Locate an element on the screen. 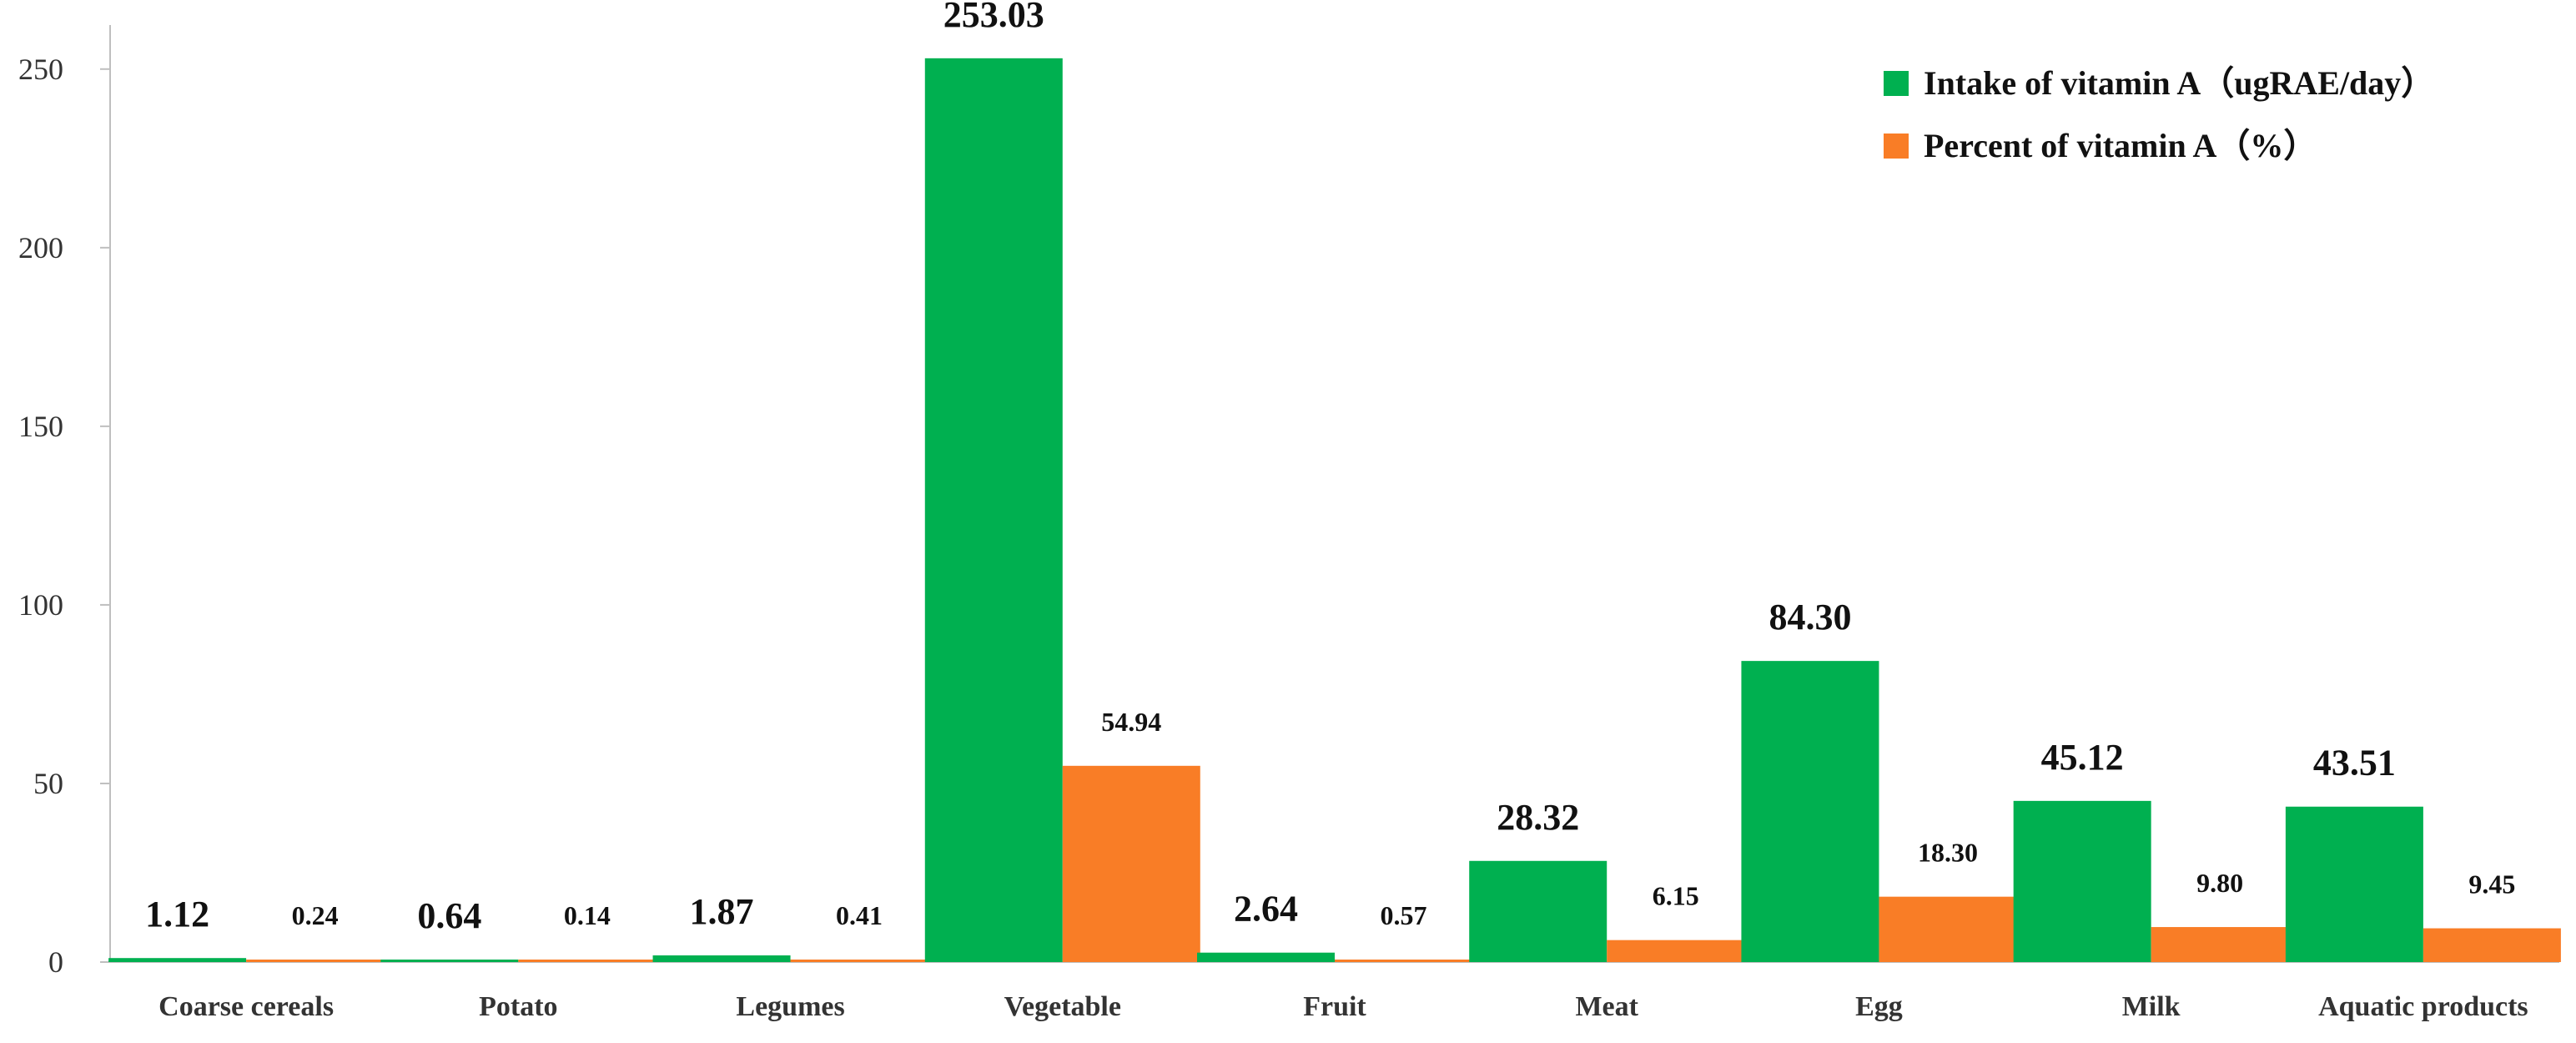 Image resolution: width=2576 pixels, height=1043 pixels. x-tick-label: Legumes is located at coordinates (790, 1007).